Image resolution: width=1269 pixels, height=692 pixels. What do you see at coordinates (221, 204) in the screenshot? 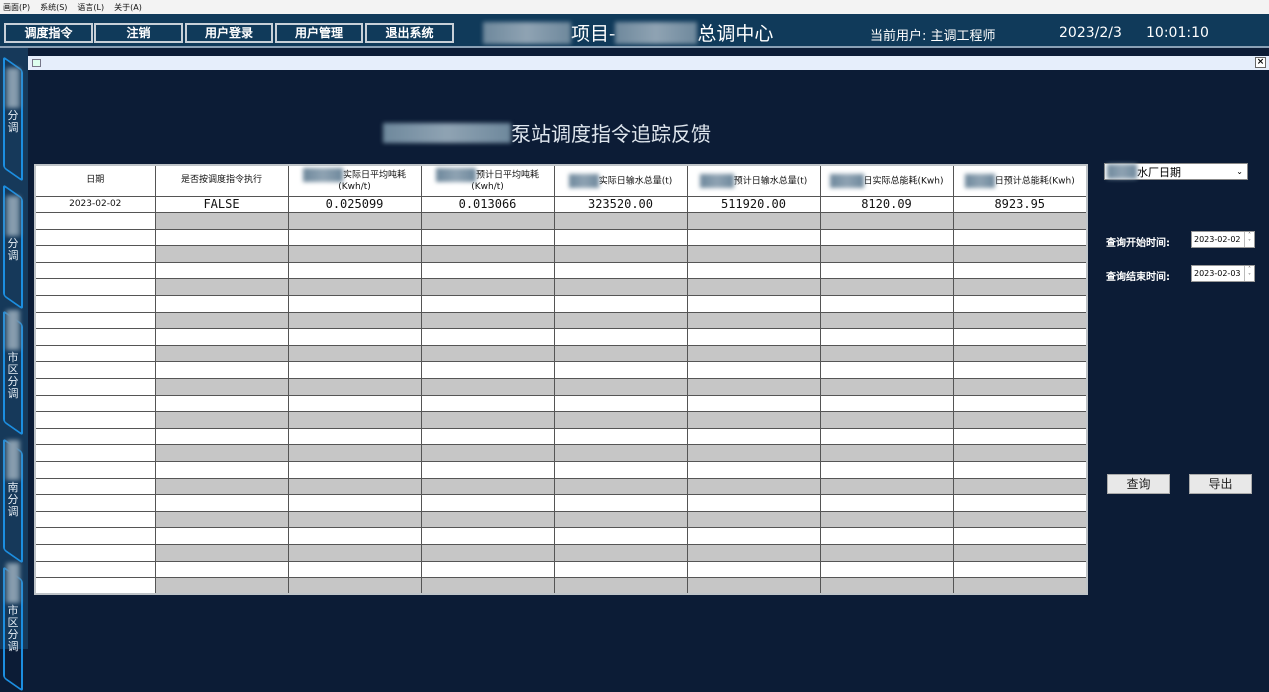
I see `table-cell: FALSE` at bounding box center [221, 204].